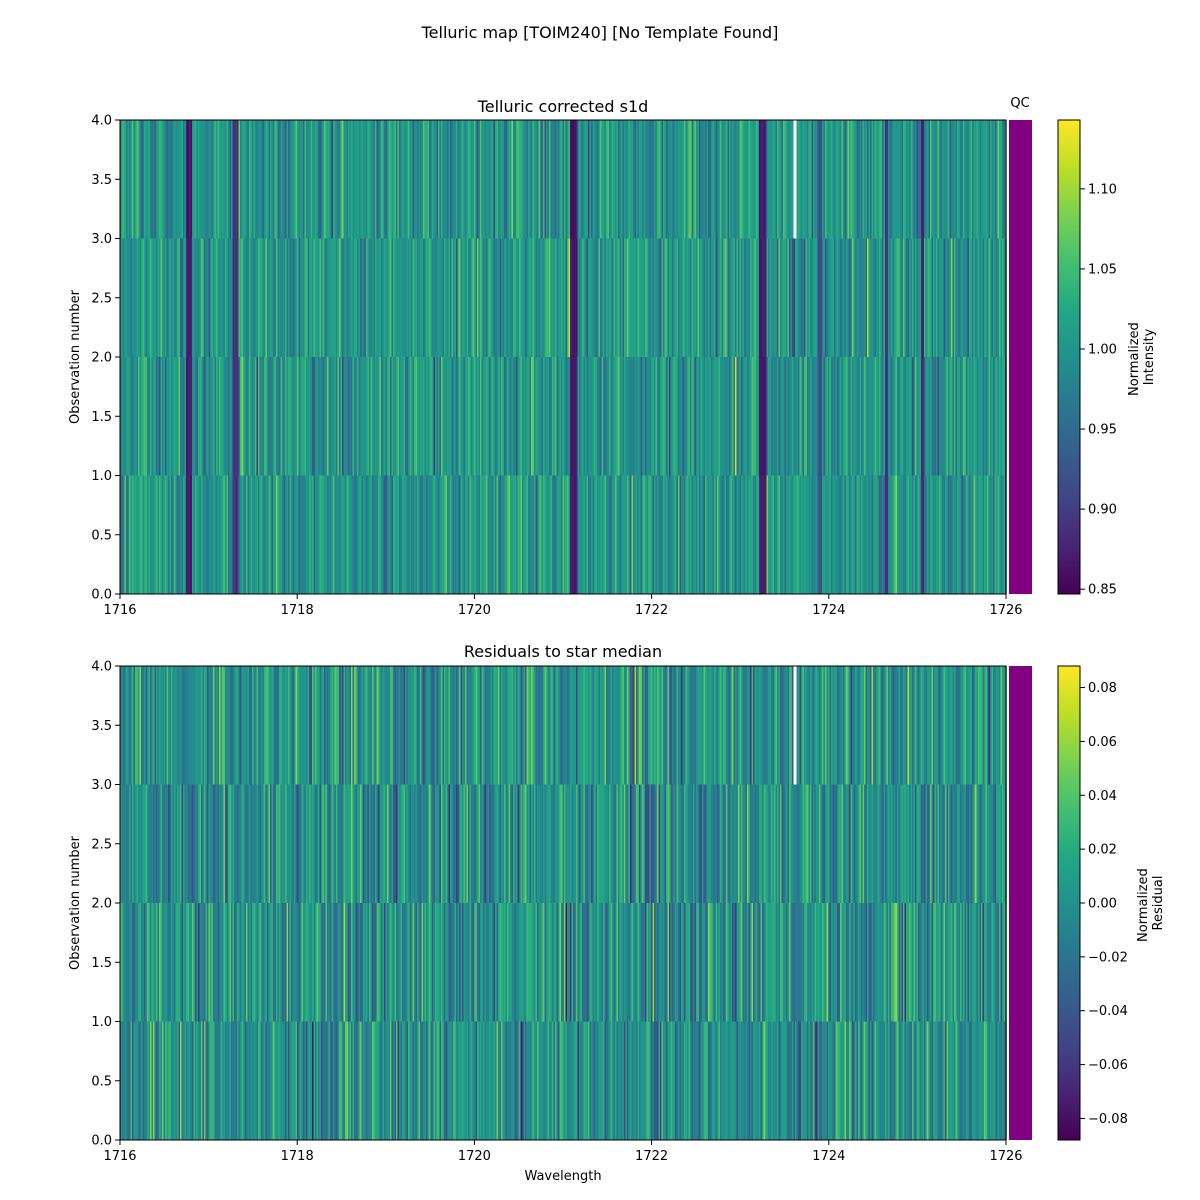 The image size is (1200, 1200). Describe the element at coordinates (1102, 349) in the screenshot. I see `colorbar-tick-label: 1.00` at that location.